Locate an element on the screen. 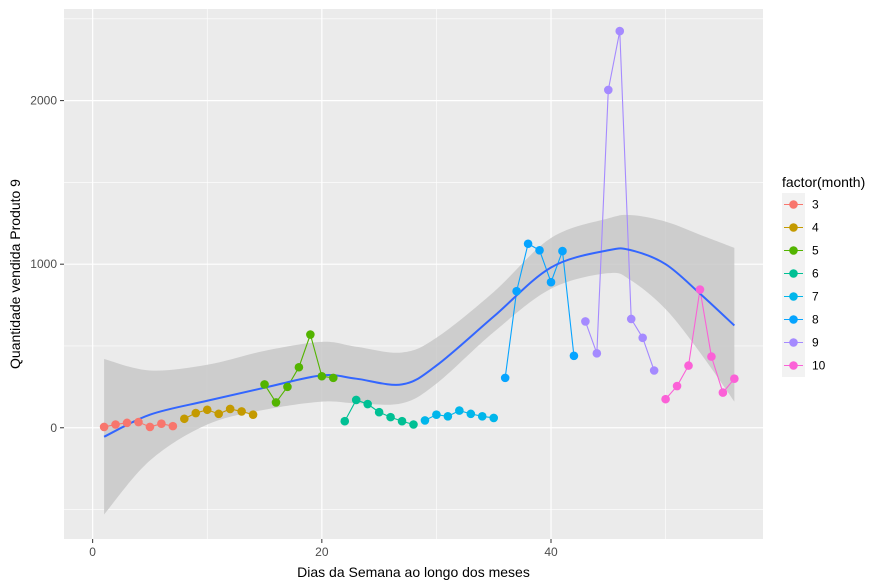  y-tick-label: 0 is located at coordinates (53, 428).